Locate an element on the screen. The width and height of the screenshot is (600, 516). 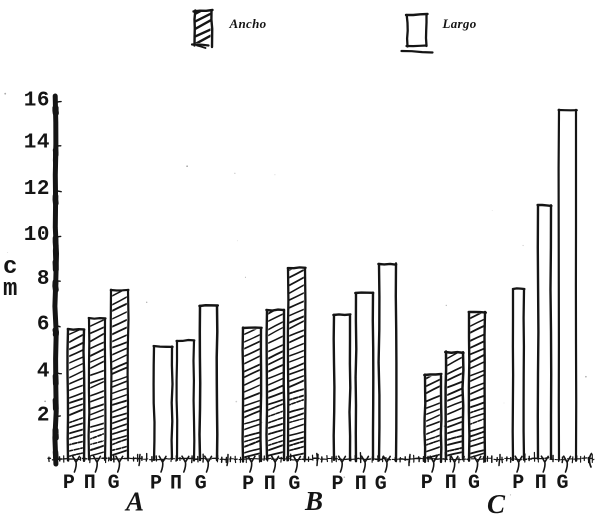
svg-text: 16 is located at coordinates (37, 101).